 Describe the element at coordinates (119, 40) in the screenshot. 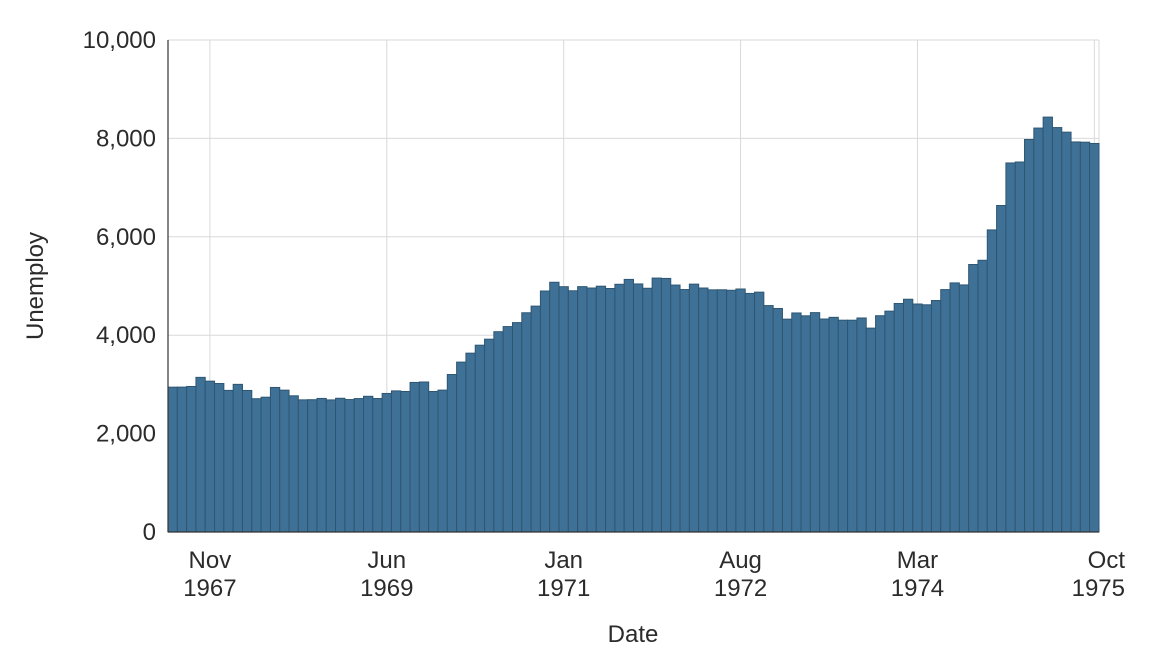

I see `y-tick-label: 10,000` at that location.